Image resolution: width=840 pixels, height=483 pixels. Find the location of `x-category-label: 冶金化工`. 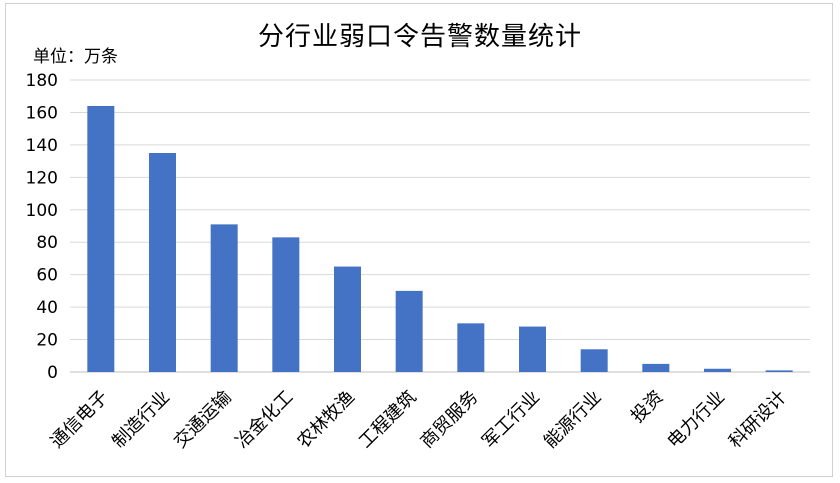

x-category-label: 冶金化工 is located at coordinates (265, 420).